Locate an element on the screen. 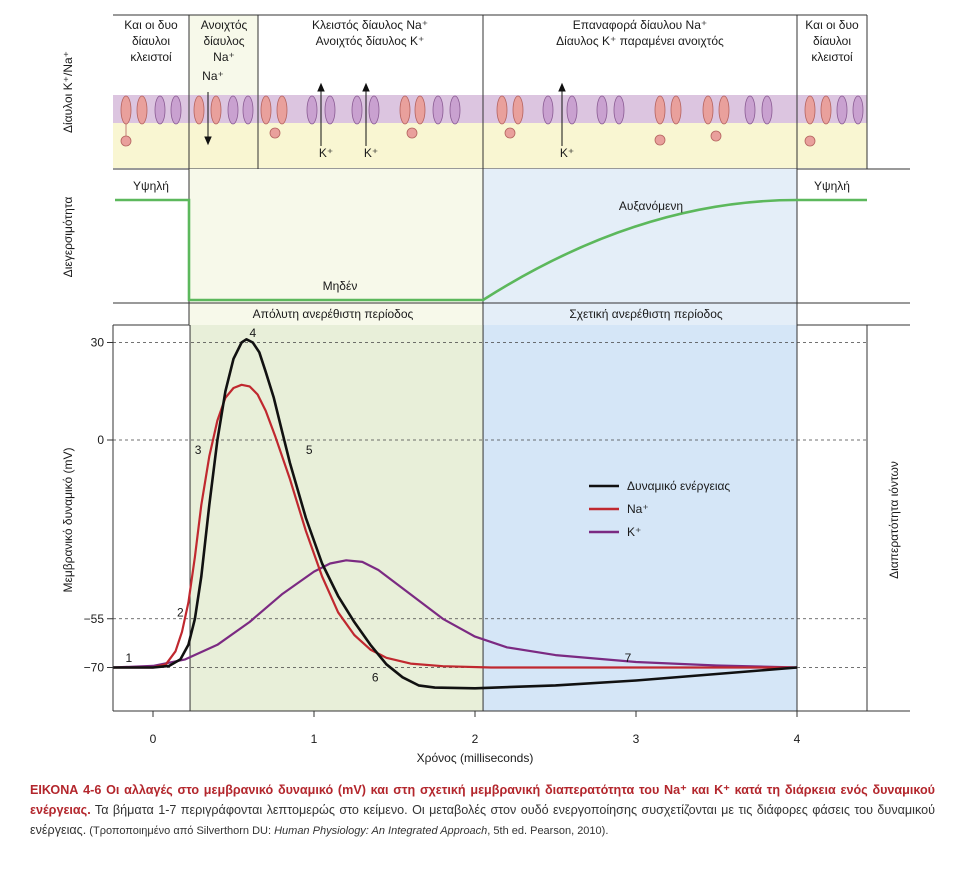 The height and width of the screenshot is (881, 955). channels-ylabel: Δίαυλοι K⁺/Na⁺ is located at coordinates (68, 92).